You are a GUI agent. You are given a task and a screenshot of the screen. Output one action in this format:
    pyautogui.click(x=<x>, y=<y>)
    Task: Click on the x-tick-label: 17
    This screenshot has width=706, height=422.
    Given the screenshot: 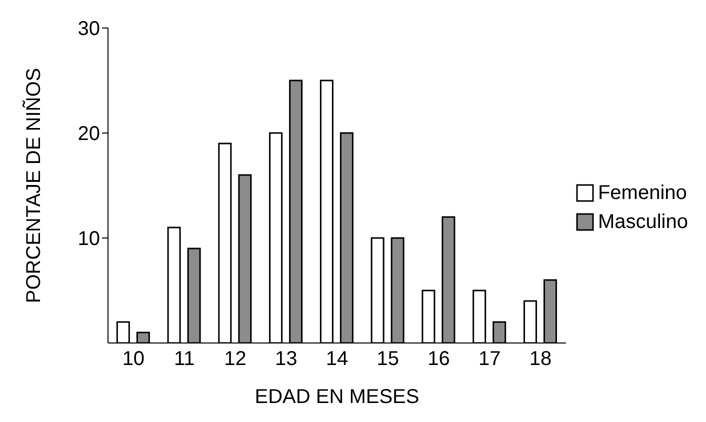 What is the action you would take?
    pyautogui.click(x=489, y=359)
    